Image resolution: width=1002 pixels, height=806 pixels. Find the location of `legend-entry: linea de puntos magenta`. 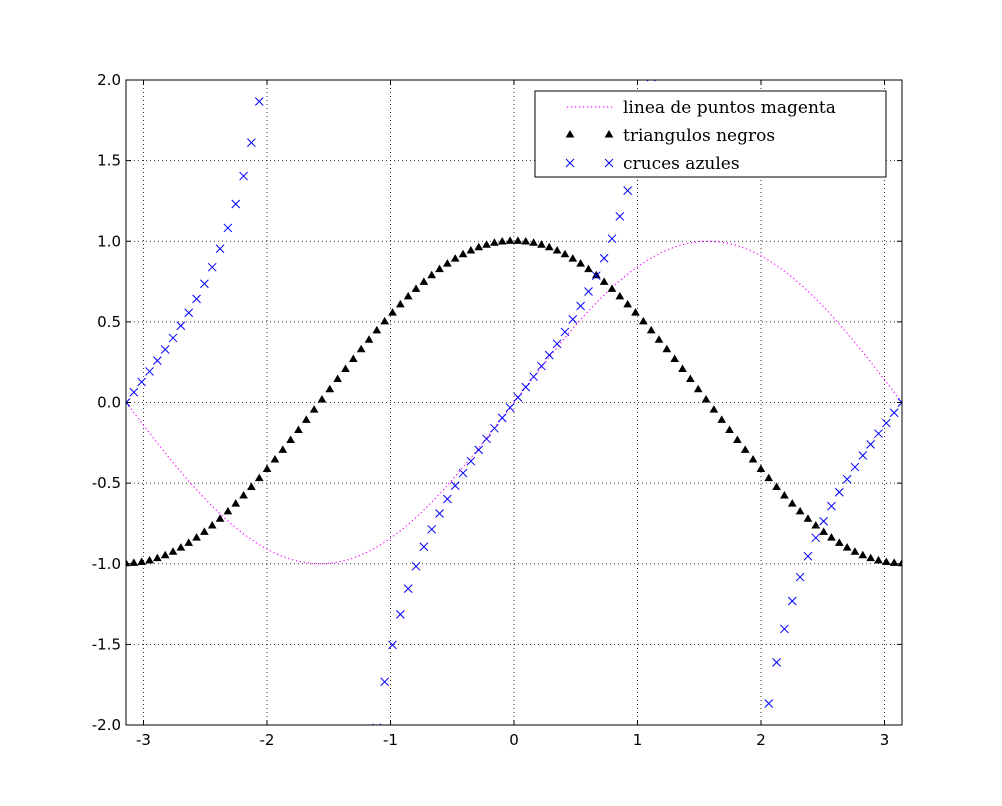

legend-entry: linea de puntos magenta is located at coordinates (701, 108).